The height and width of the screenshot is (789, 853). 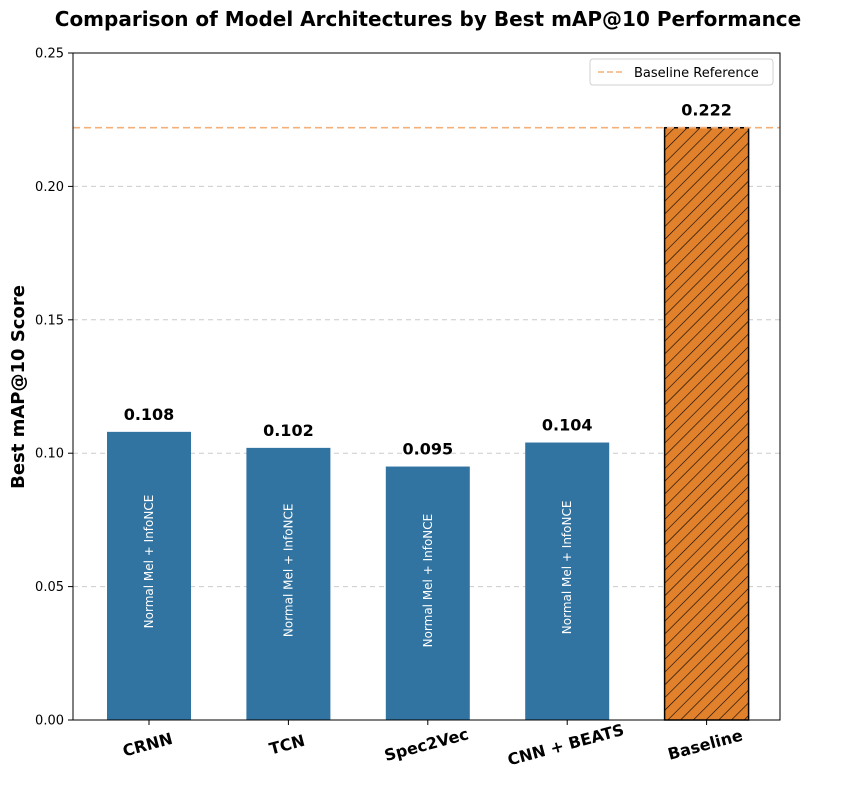 What do you see at coordinates (18, 387) in the screenshot?
I see `y-axis-label: Best mAP@10 Score` at bounding box center [18, 387].